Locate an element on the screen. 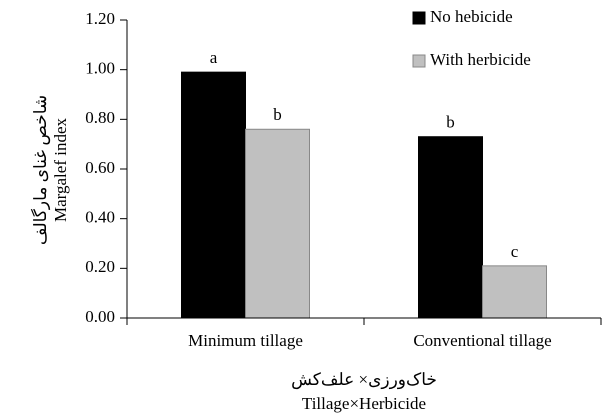  bar-letter: c is located at coordinates (515, 251).